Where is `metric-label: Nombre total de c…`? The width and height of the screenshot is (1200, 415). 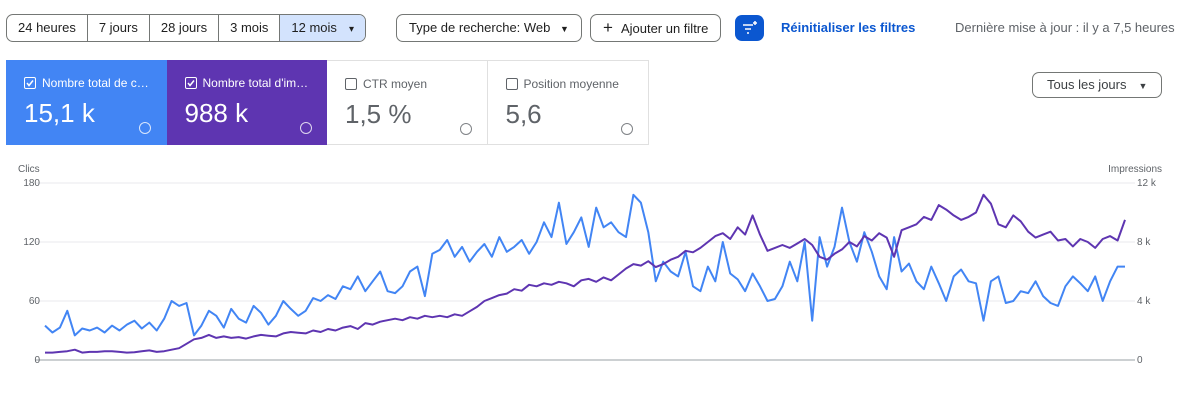
metric-label: Nombre total de c… is located at coordinates (95, 83).